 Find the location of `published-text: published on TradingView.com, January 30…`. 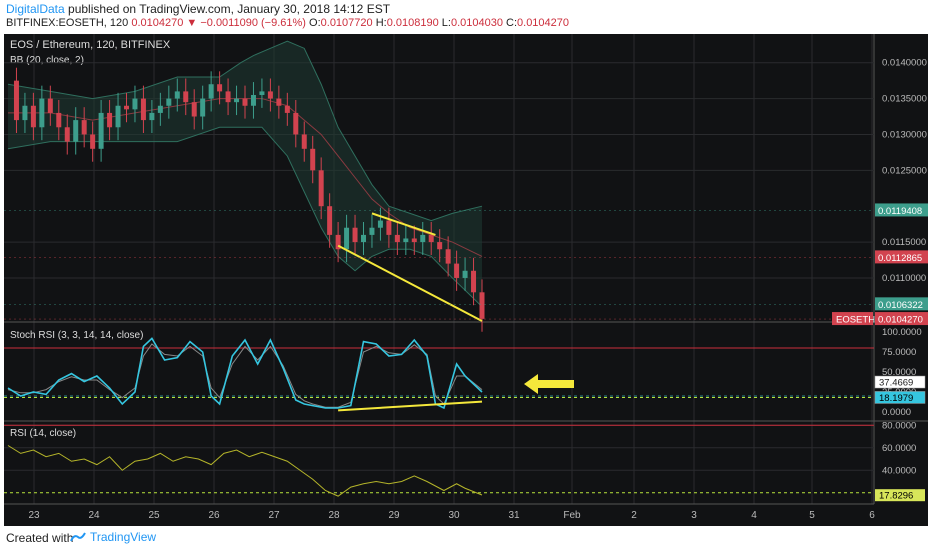

published-text: published on TradingView.com, January 30… is located at coordinates (227, 9).